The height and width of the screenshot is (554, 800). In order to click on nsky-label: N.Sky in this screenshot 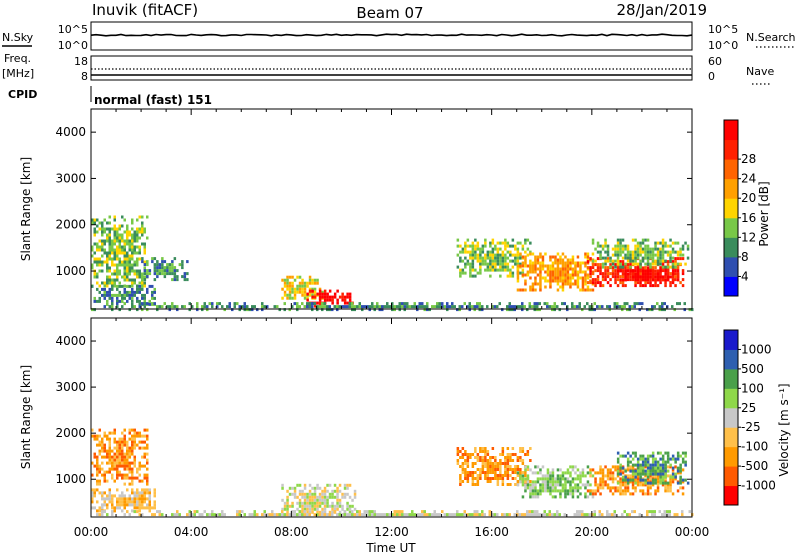, I will do `click(18, 37)`.